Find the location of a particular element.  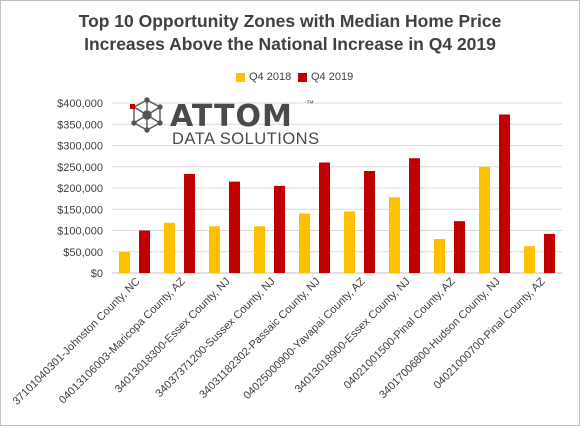

y-tick-label: $50,000 is located at coordinates (83, 253).